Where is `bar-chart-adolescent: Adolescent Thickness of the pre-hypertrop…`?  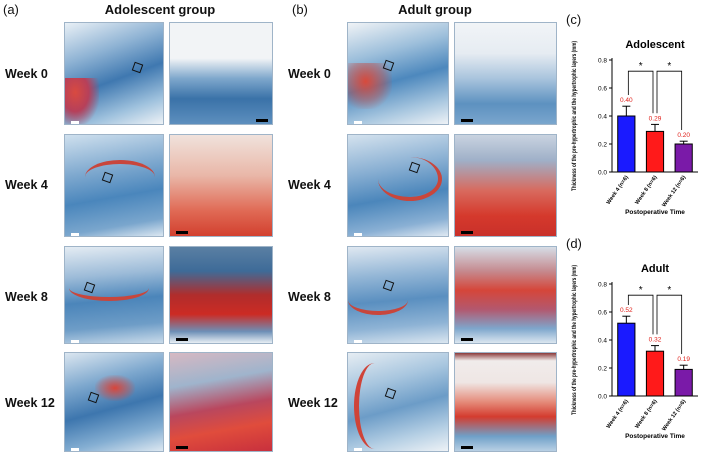
bar-chart-adolescent: Adolescent Thickness of the pre-hypertrop… is located at coordinates (635, 127).